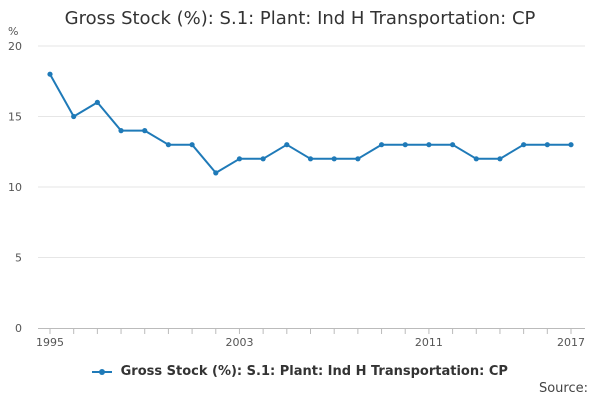  What do you see at coordinates (429, 342) in the screenshot?
I see `x-tick-label: 2011` at bounding box center [429, 342].